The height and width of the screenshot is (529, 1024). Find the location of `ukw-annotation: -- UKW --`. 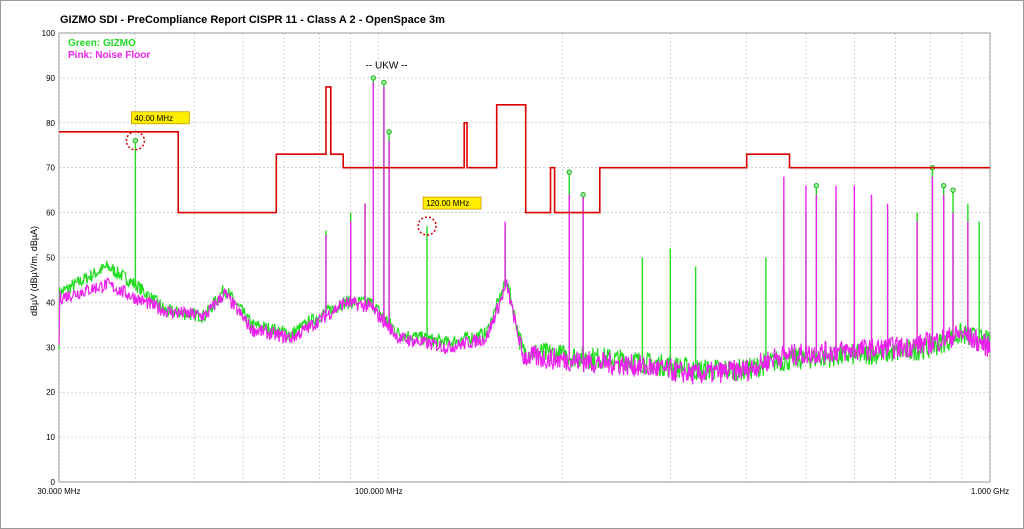

ukw-annotation: -- UKW -- is located at coordinates (387, 65).